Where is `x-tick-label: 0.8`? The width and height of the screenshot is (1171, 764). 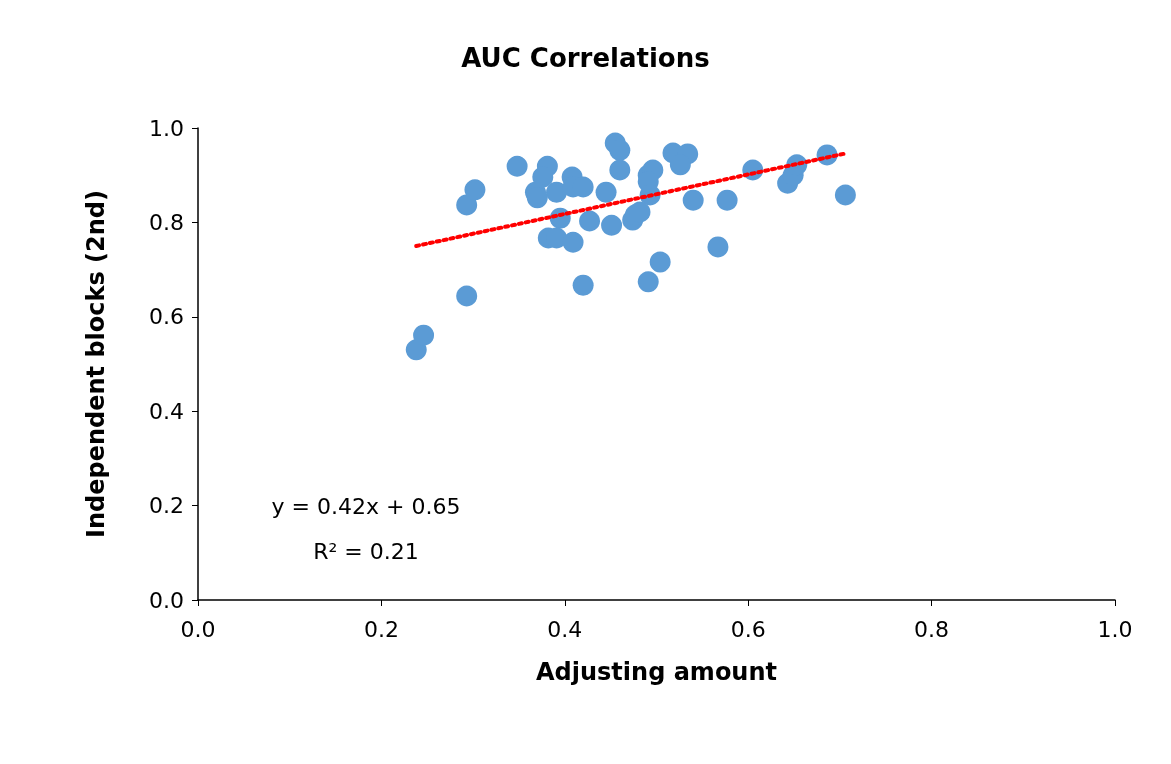
x-tick-label: 0.8 is located at coordinates (932, 629).